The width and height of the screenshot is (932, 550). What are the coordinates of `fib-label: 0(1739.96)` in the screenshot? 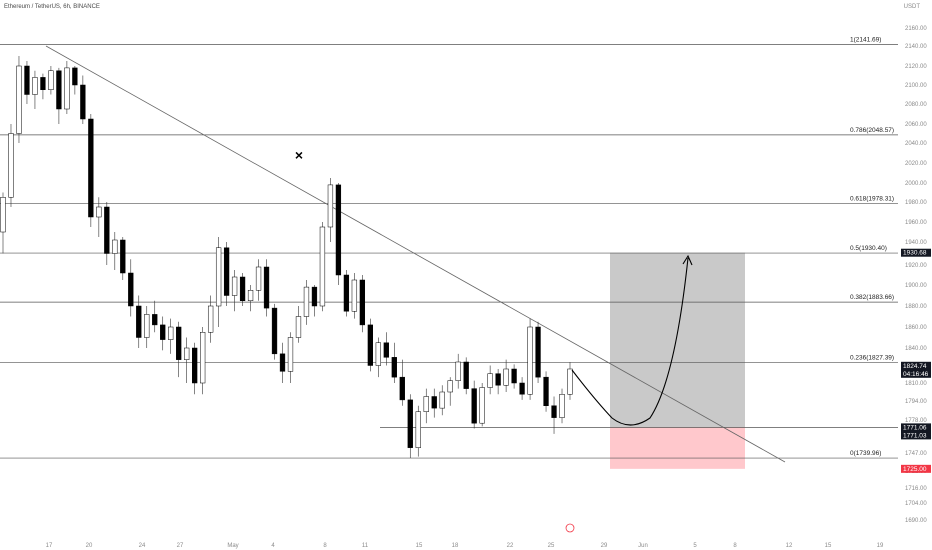 It's located at (865, 453).